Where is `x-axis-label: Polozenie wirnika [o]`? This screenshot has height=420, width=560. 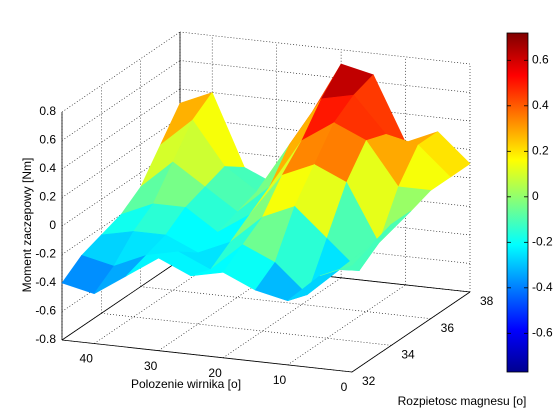 x-axis-label: Polozenie wirnika [o] is located at coordinates (186, 384).